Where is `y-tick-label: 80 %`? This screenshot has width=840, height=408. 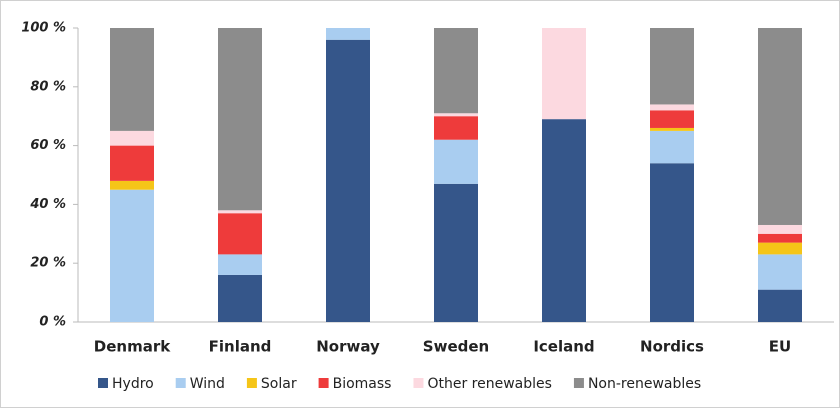 y-tick-label: 80 % is located at coordinates (48, 86).